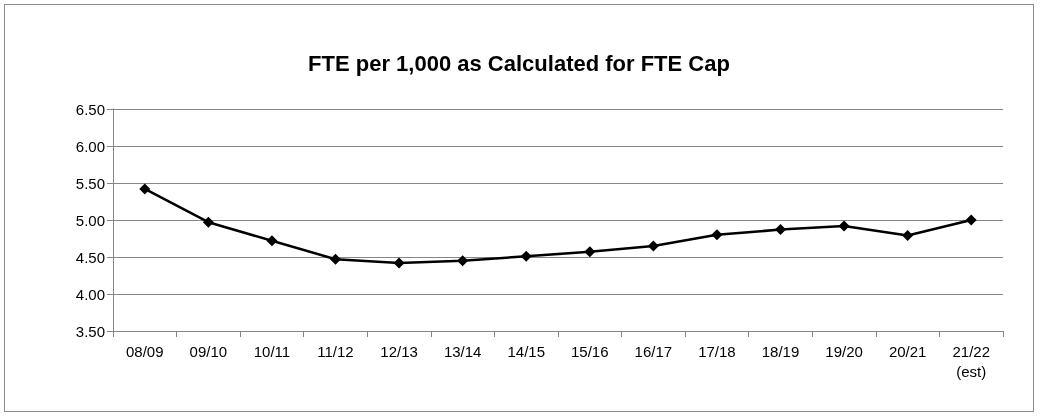  I want to click on x-tick-label: 14/15, so click(526, 351).